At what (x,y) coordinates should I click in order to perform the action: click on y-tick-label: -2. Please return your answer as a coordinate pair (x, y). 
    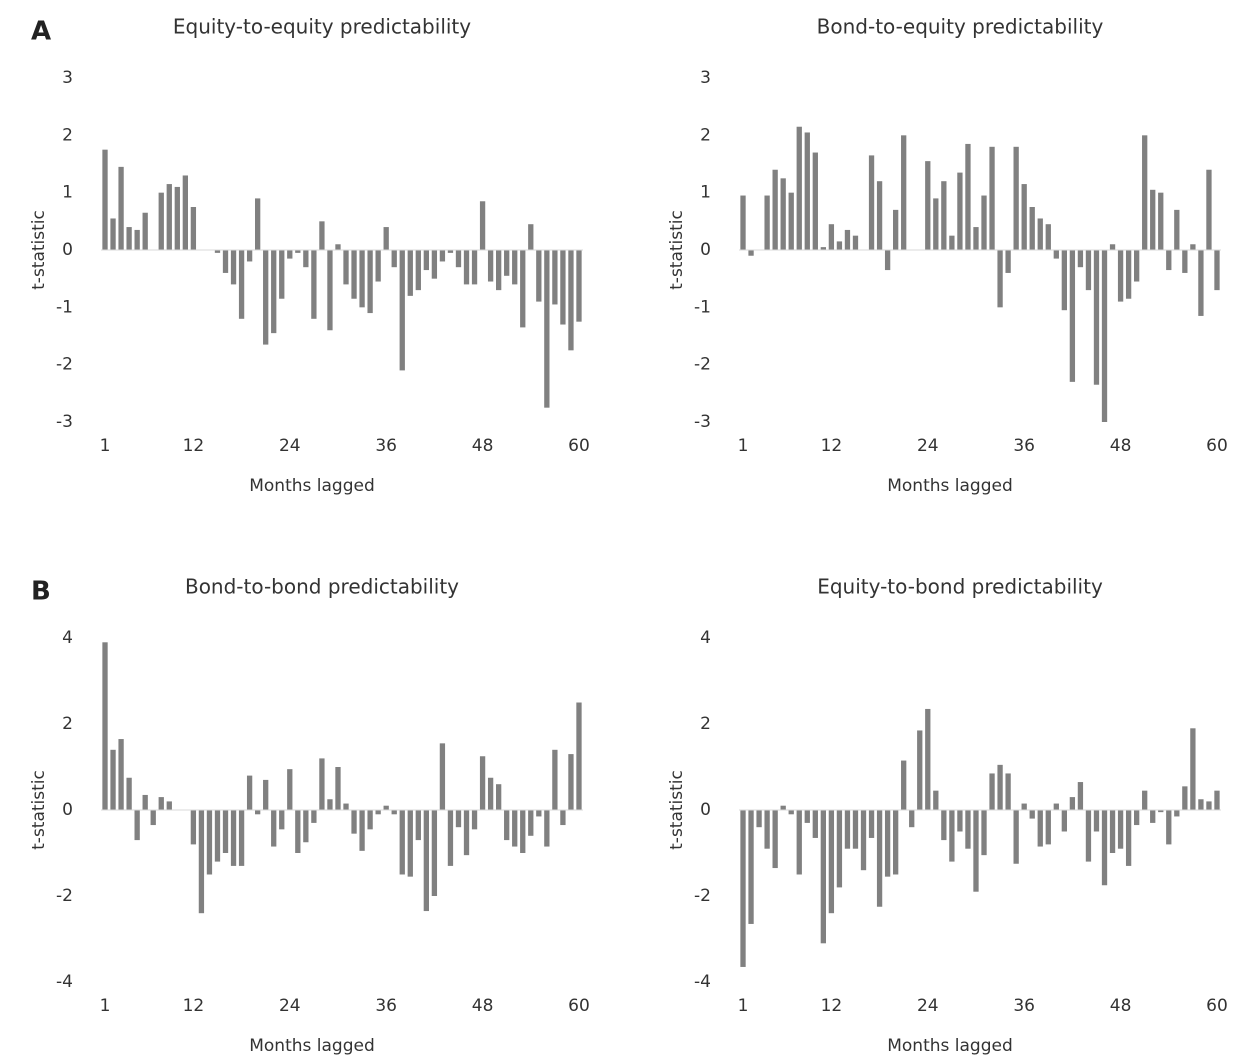
    Looking at the image, I should click on (64, 365).